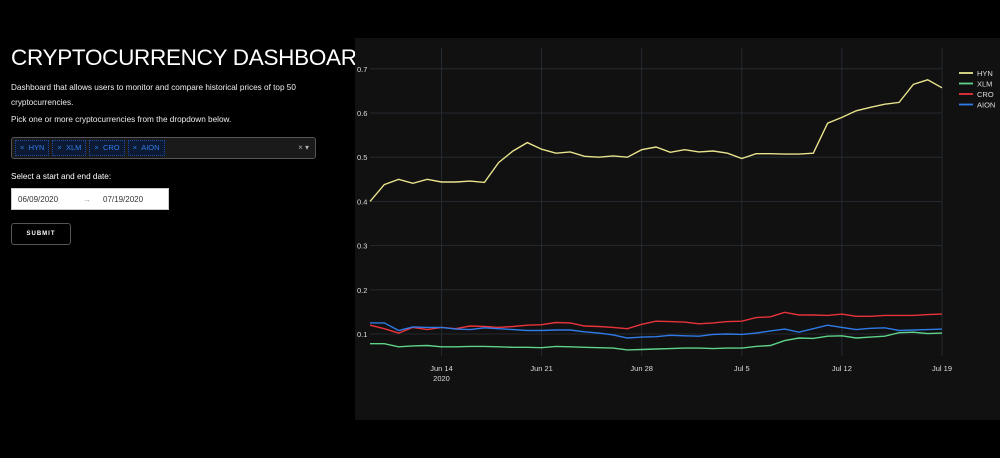 The width and height of the screenshot is (1000, 458). I want to click on start-date-input: 06/09/2020, so click(38, 199).